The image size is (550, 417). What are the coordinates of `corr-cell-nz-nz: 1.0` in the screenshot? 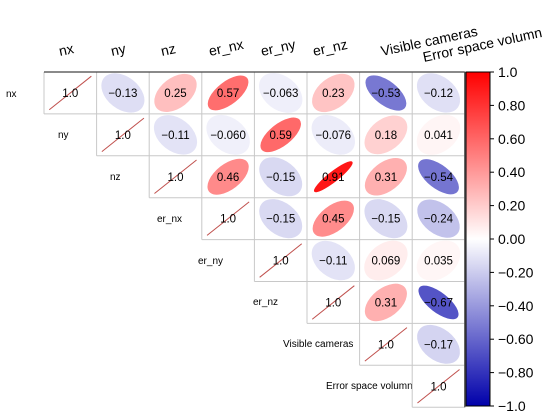 It's located at (175, 176).